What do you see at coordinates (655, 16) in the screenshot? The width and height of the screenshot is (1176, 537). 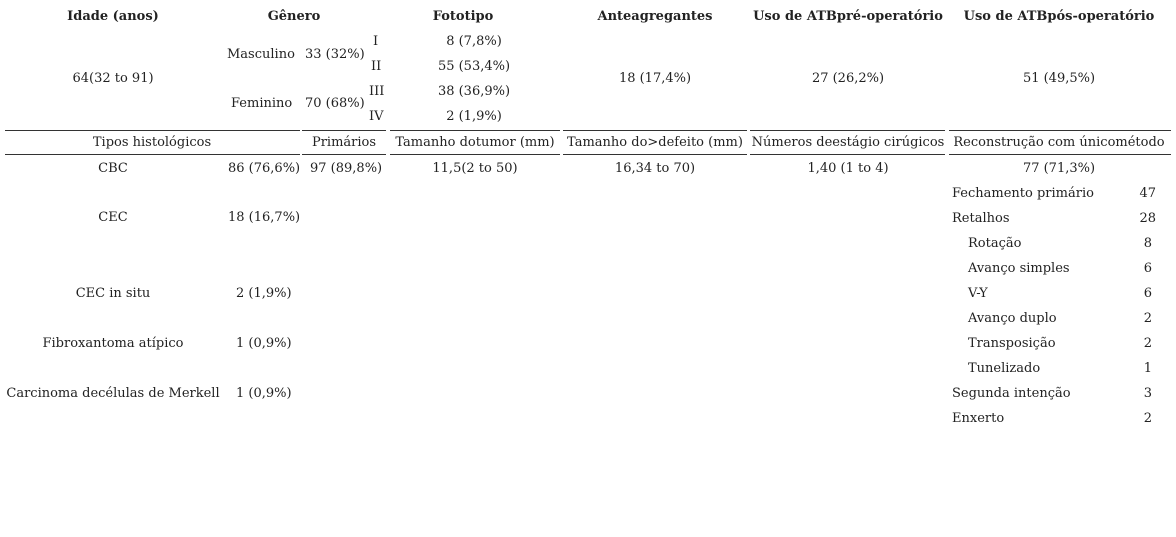 I see `header-antiaggregants: Anteagregantes` at bounding box center [655, 16].